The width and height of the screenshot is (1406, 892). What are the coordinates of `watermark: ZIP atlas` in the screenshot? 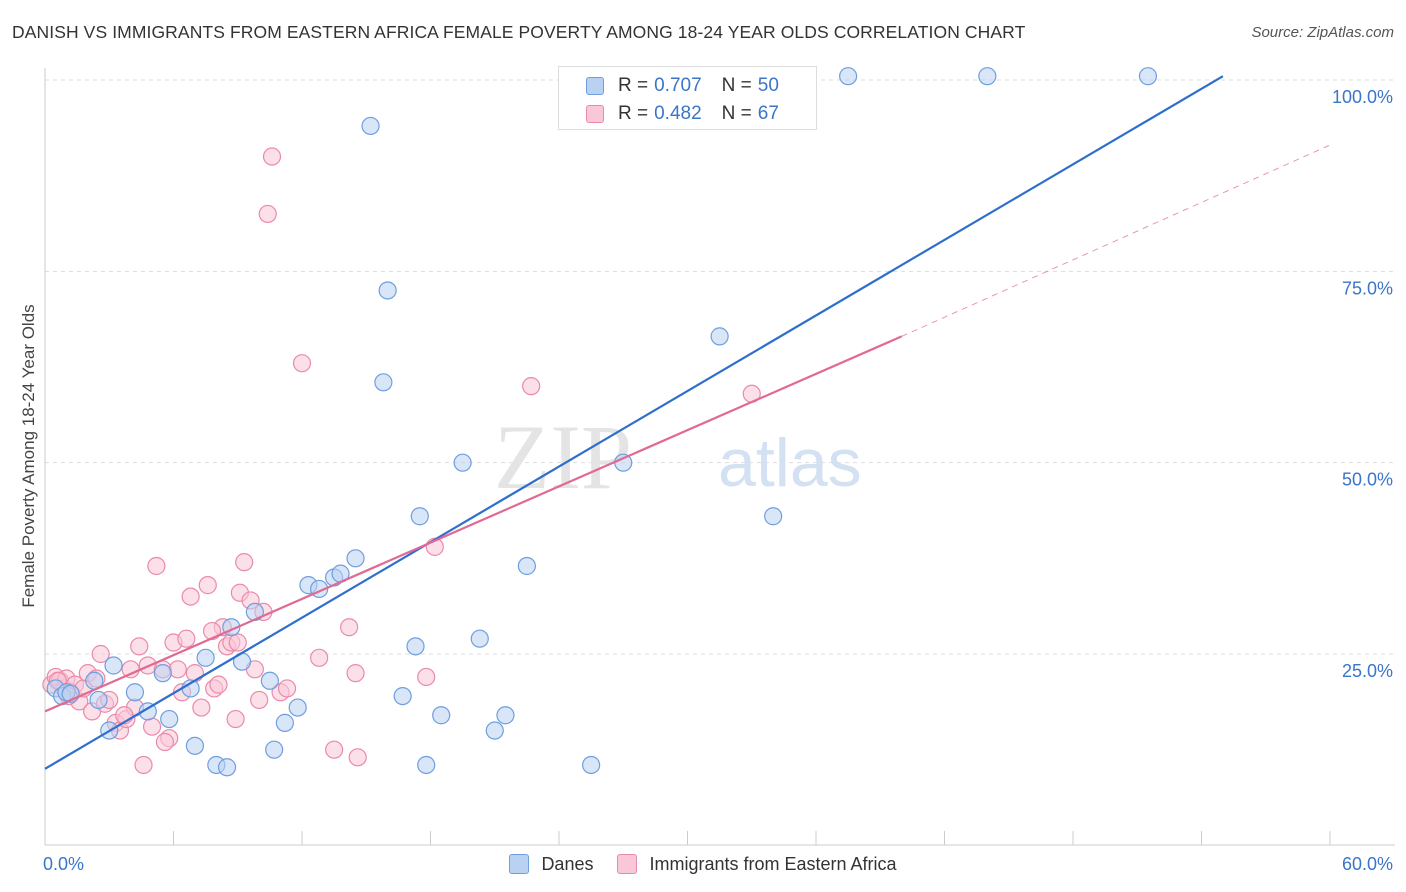 It's located at (678, 457).